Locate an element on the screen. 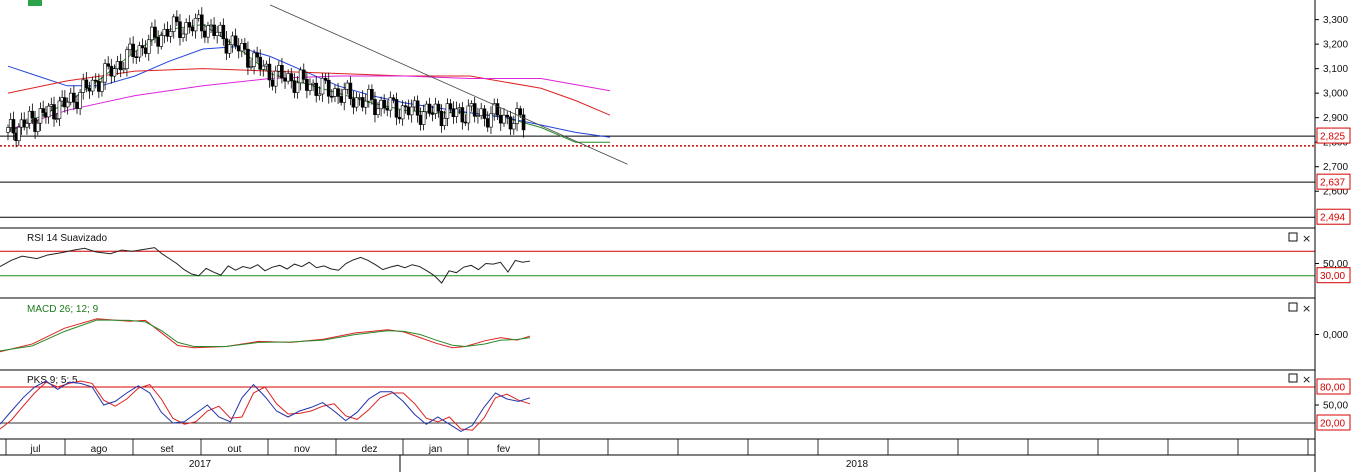  level-label: 30,00 is located at coordinates (1332, 276).